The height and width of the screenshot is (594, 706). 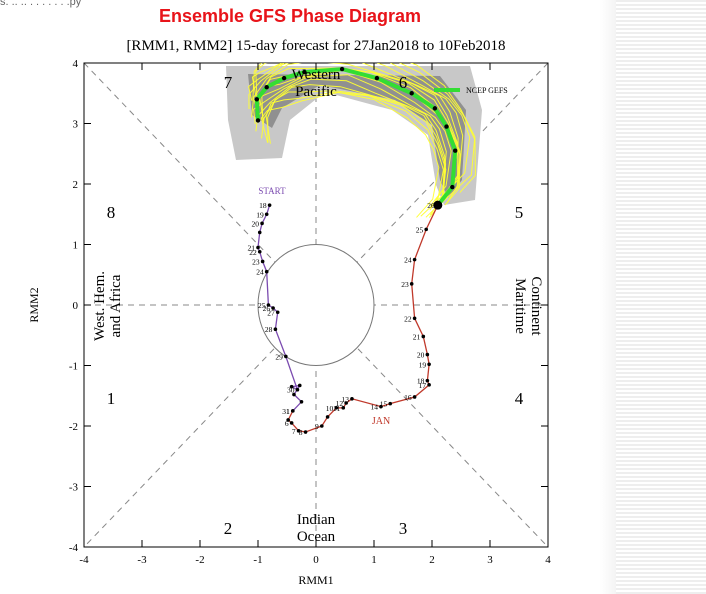 What do you see at coordinates (111, 212) in the screenshot?
I see `phase-8-label: 8` at bounding box center [111, 212].